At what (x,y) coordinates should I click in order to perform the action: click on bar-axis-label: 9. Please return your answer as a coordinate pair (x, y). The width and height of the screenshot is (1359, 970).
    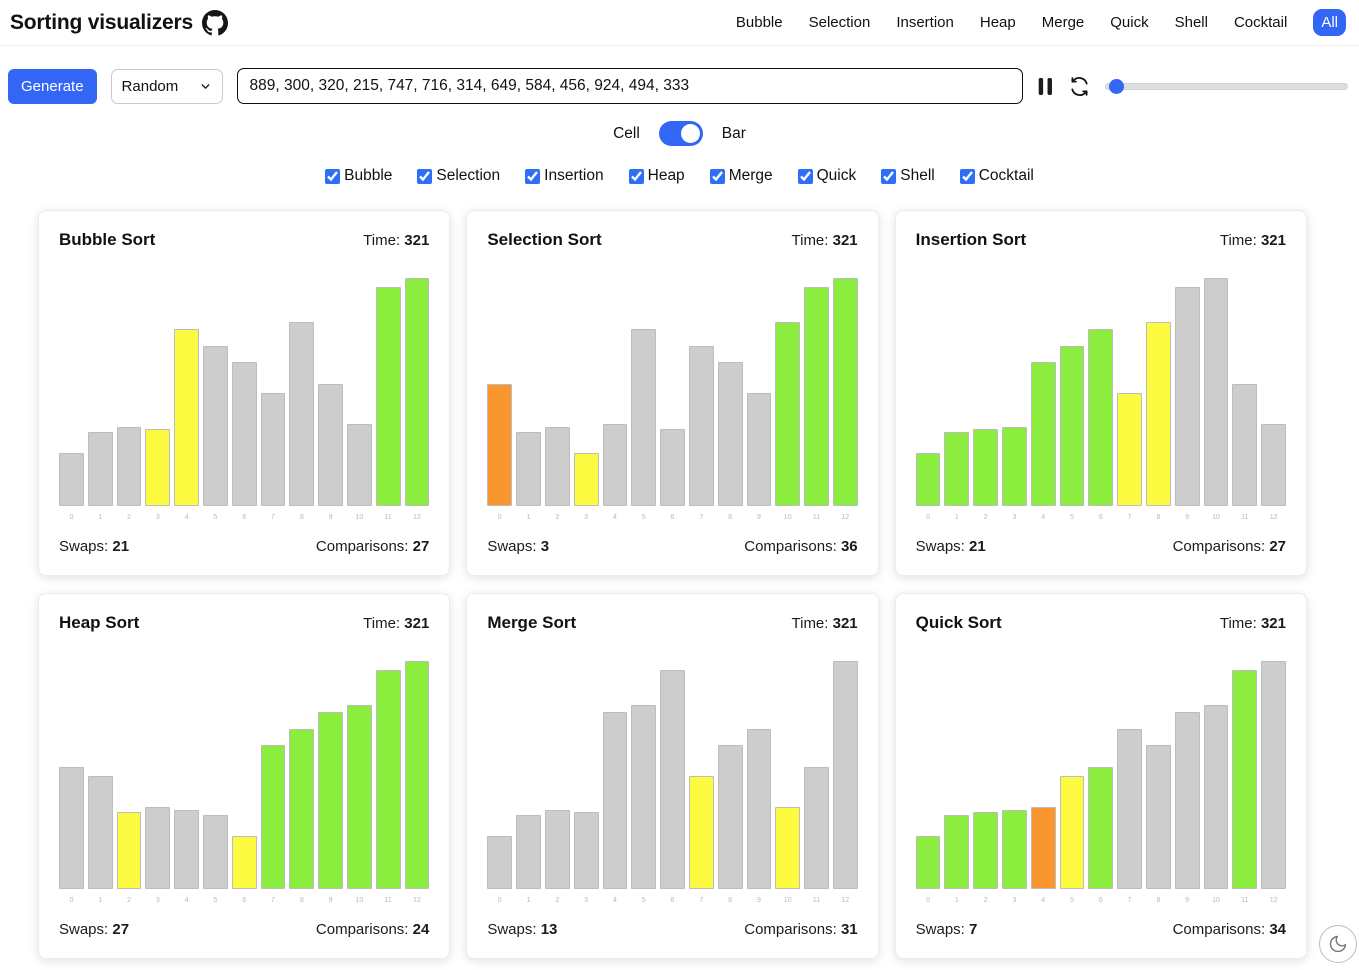
    Looking at the image, I should click on (758, 517).